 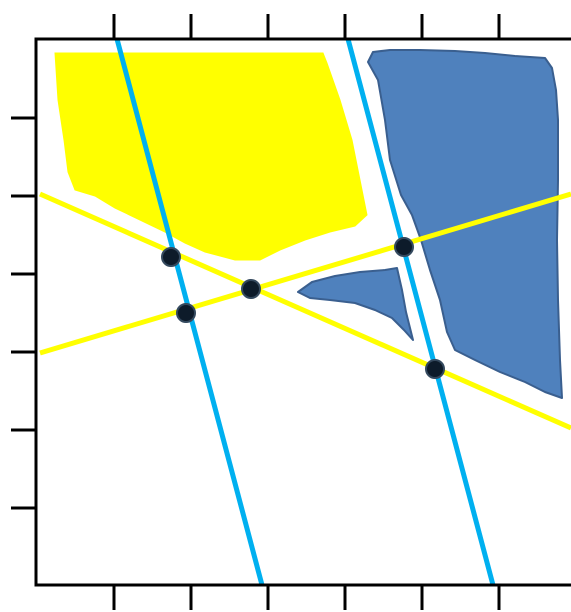 I want to click on blue-region-small, so click(x=355, y=304).